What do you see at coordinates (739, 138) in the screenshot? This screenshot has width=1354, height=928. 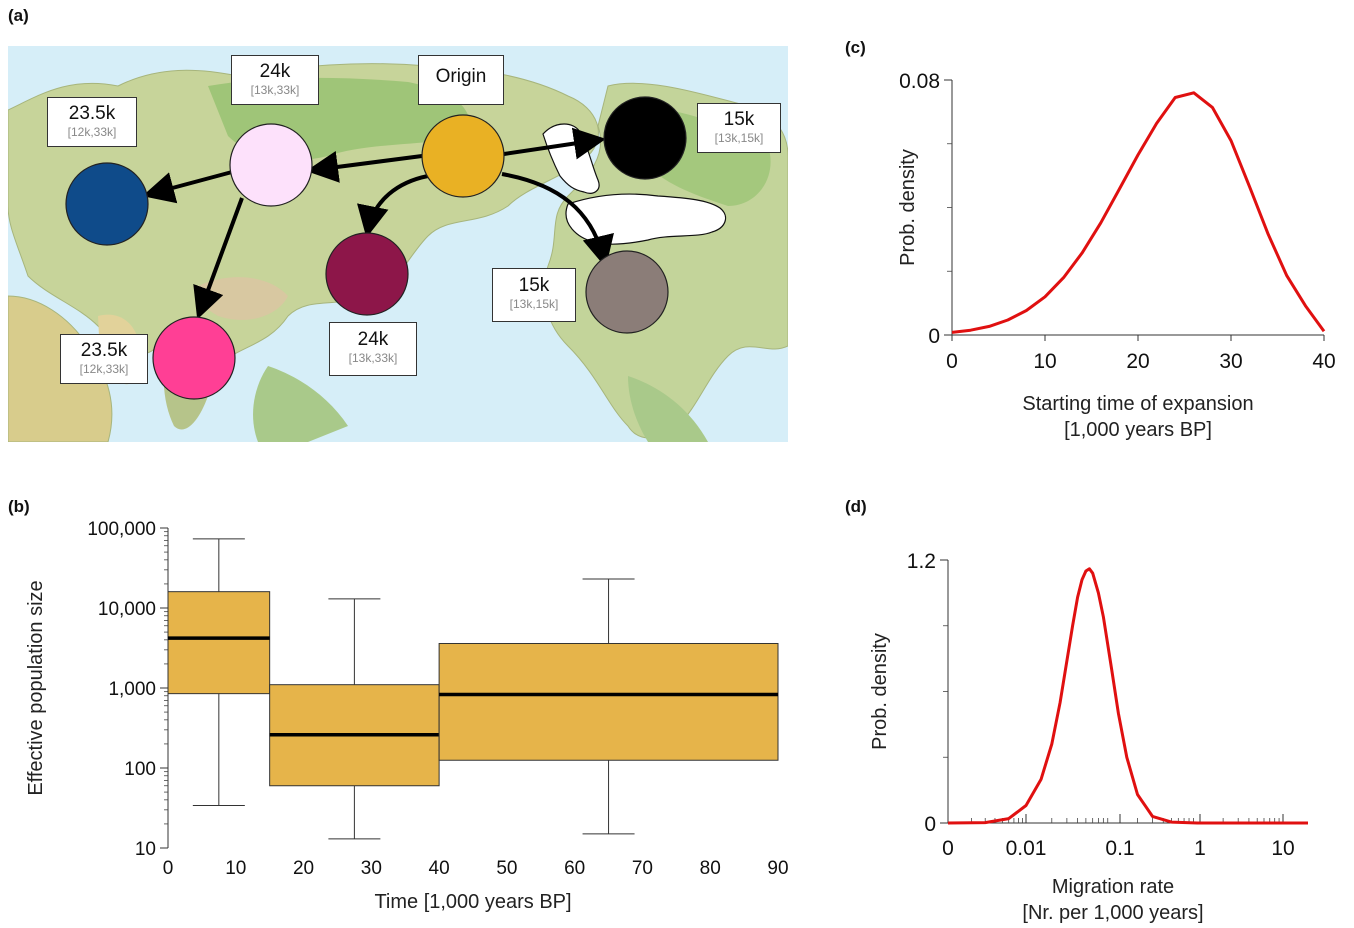 I see `interval-beringia: [13k,15k]` at bounding box center [739, 138].